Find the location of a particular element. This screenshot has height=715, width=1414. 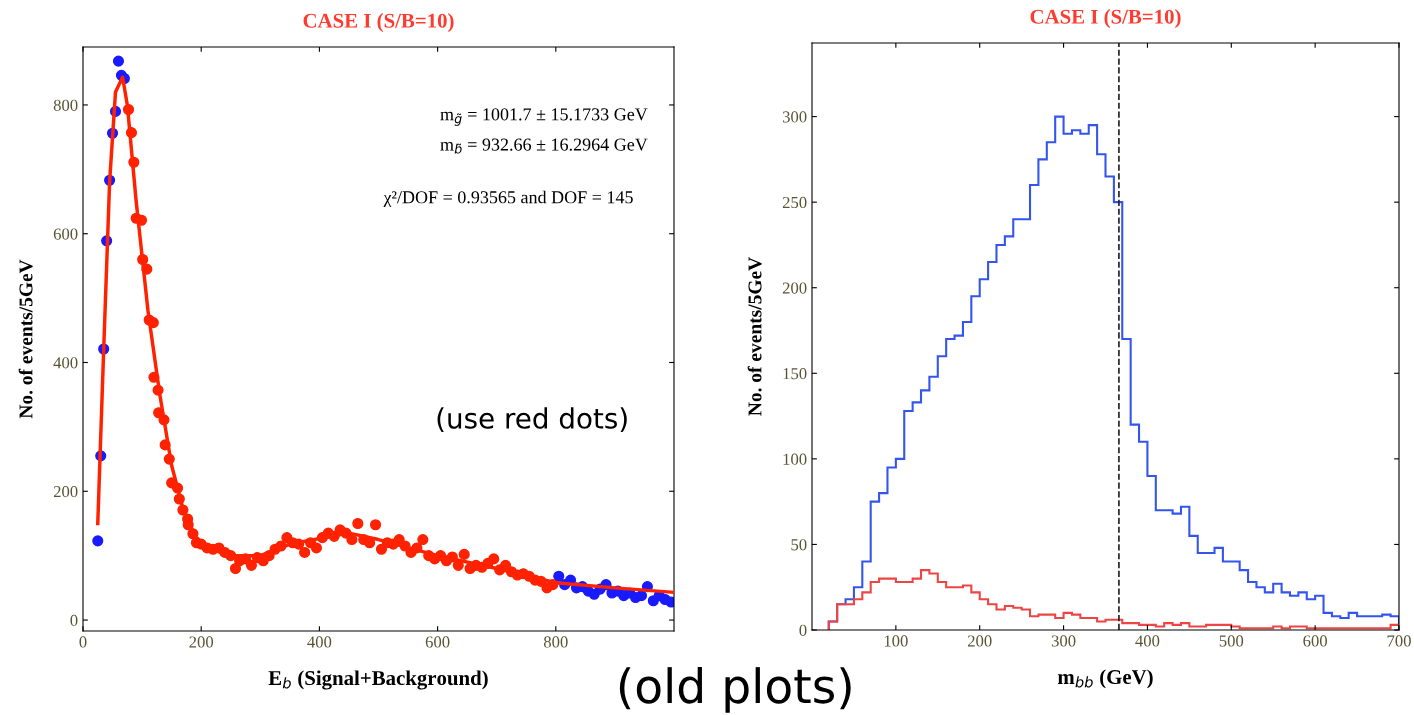

x-tick-label: 700 is located at coordinates (1399, 641).